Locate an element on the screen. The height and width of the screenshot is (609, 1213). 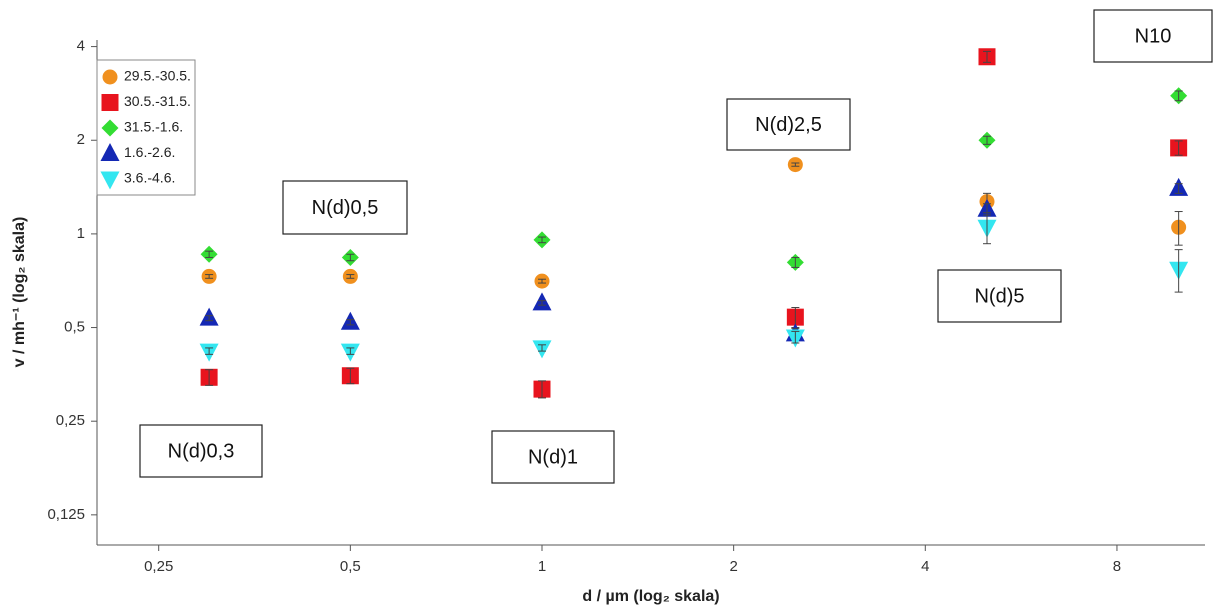
x-tick-label: 0,5 is located at coordinates (350, 566).